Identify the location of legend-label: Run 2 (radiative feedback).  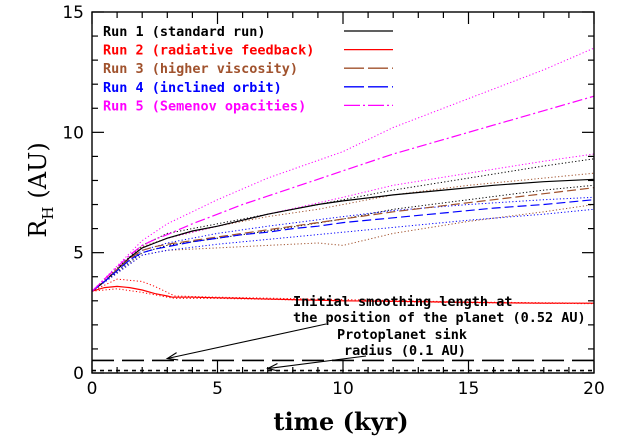
(208, 51).